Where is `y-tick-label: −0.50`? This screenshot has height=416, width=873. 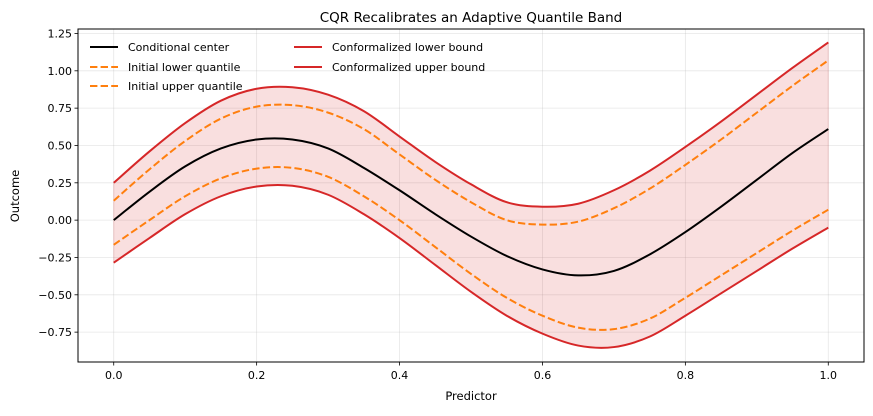
y-tick-label: −0.50 is located at coordinates (55, 295).